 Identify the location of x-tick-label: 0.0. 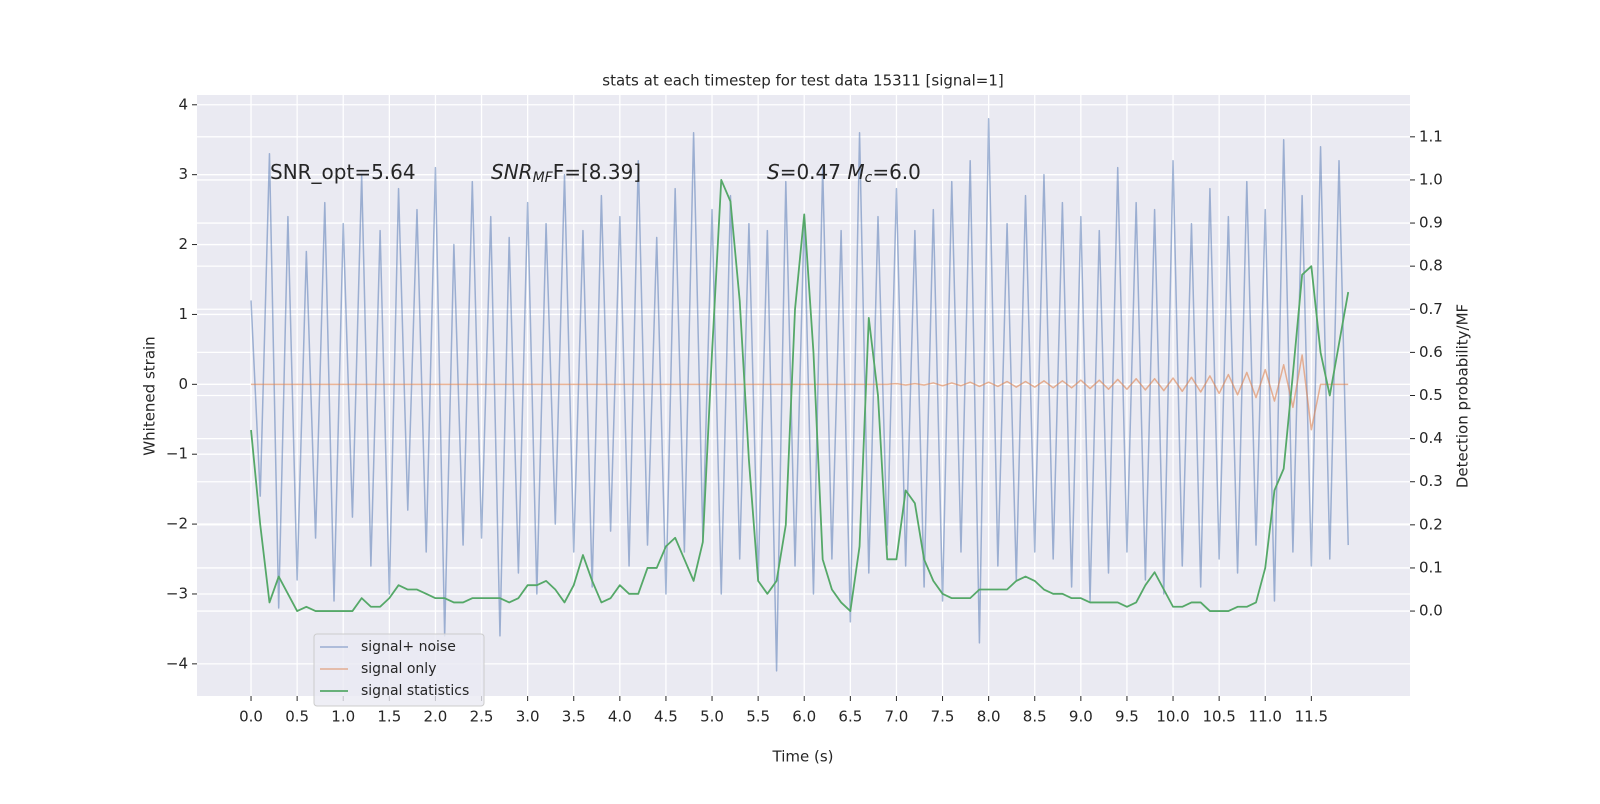
(251, 717).